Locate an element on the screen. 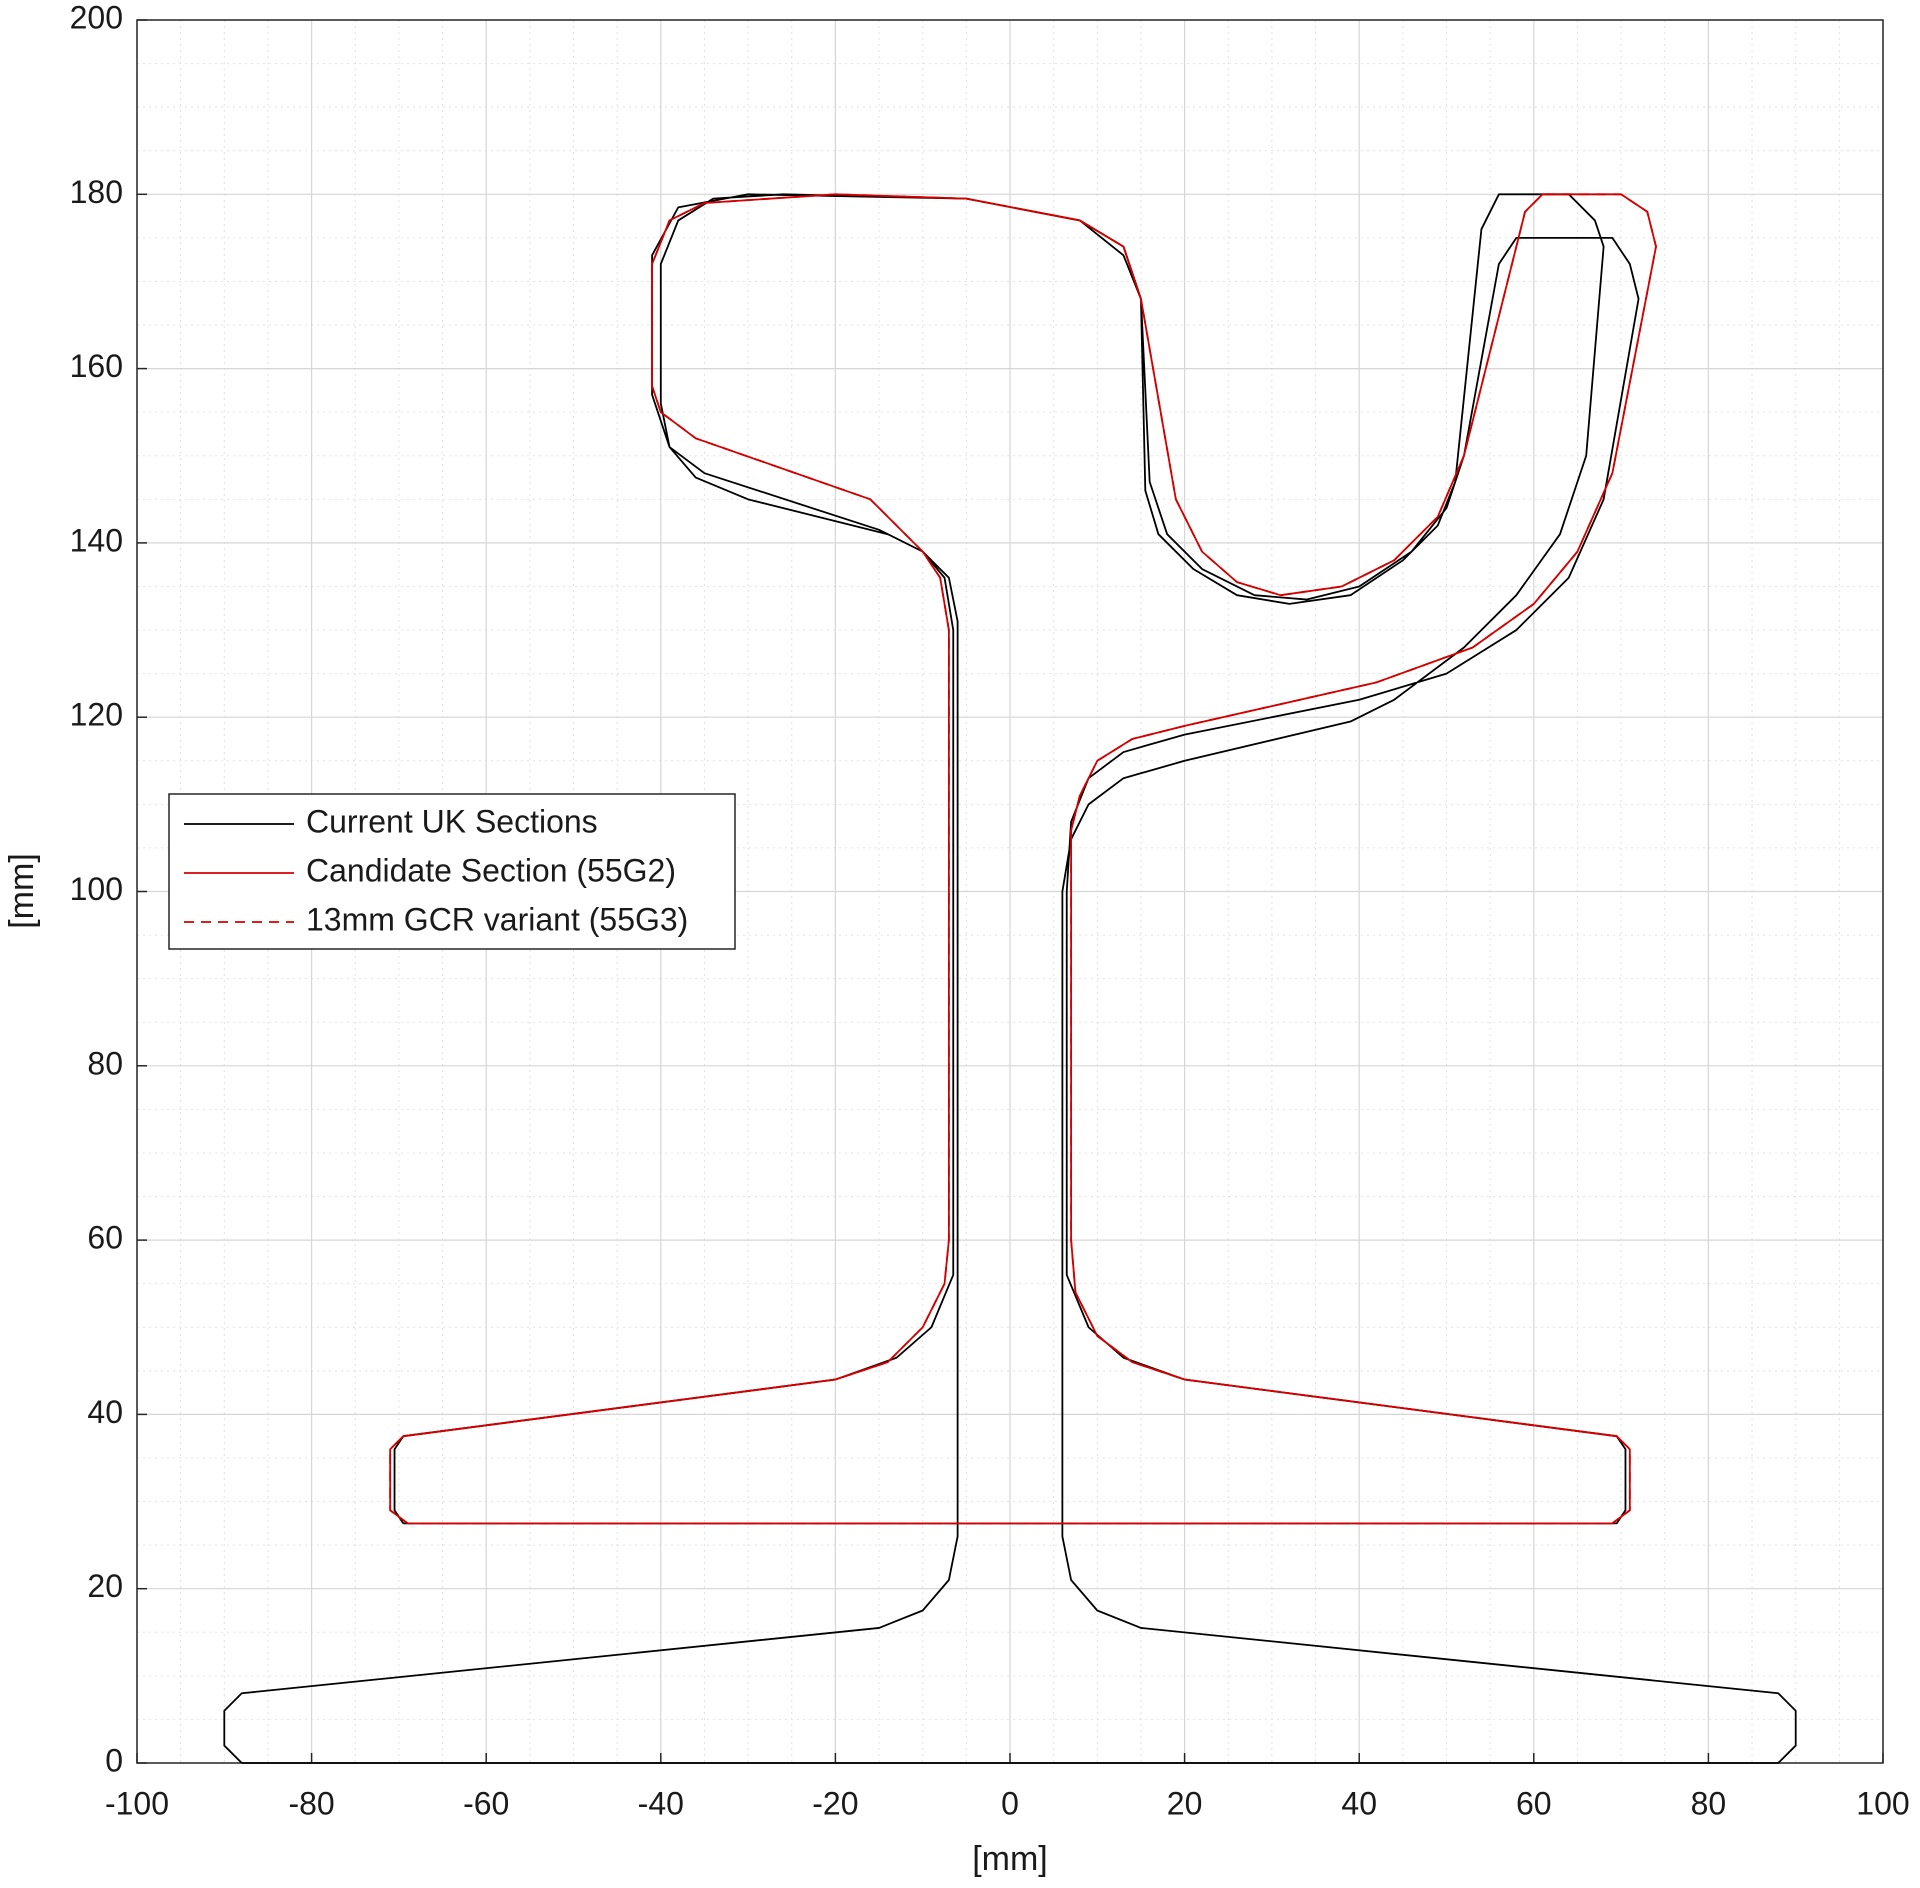  y-tick-label: 160 is located at coordinates (96, 366).